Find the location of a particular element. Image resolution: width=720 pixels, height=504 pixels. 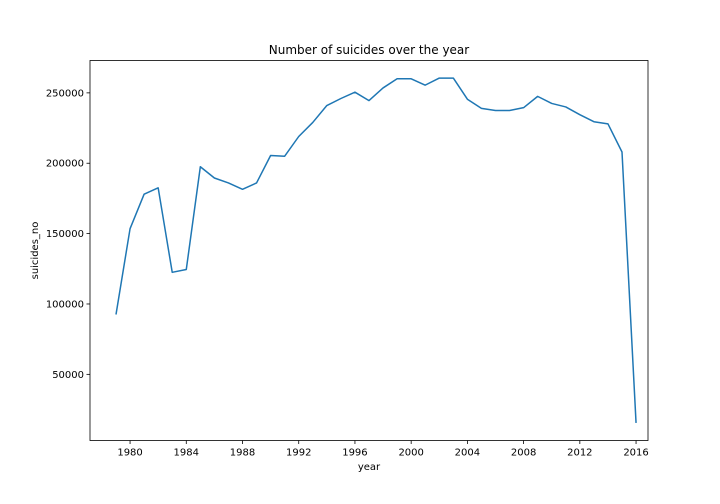

x-tick-label: 2008 is located at coordinates (523, 453).